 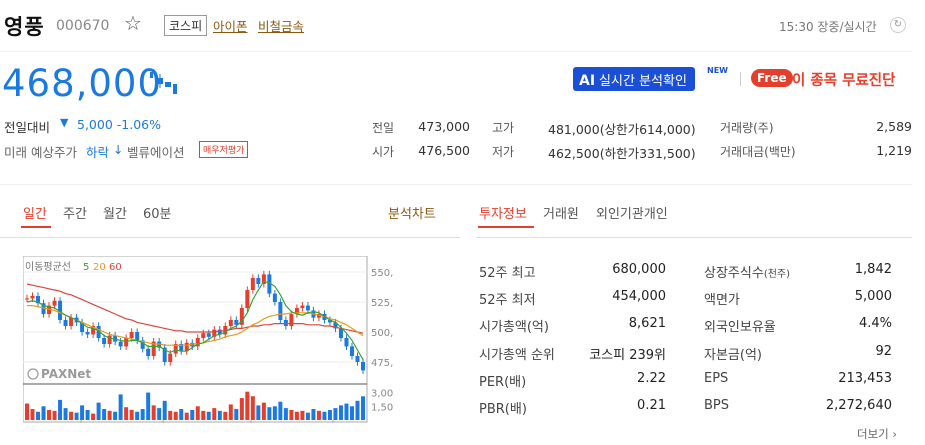 What do you see at coordinates (873, 269) in the screenshot?
I see `invest-value: 1,842` at bounding box center [873, 269].